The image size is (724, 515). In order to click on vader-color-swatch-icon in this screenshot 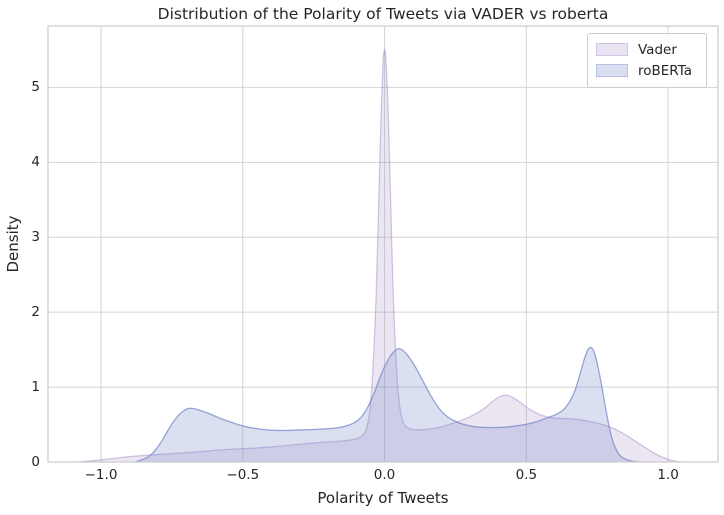, I will do `click(612, 49)`.